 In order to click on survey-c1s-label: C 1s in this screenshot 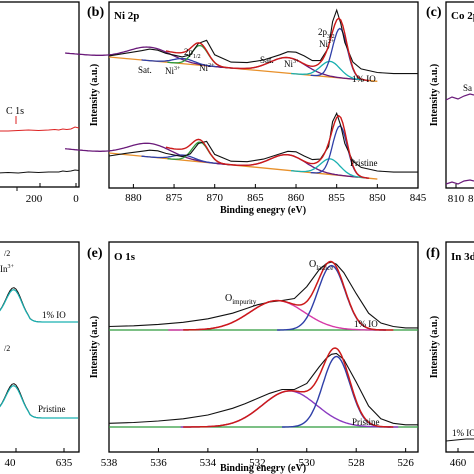, I will do `click(15, 111)`.